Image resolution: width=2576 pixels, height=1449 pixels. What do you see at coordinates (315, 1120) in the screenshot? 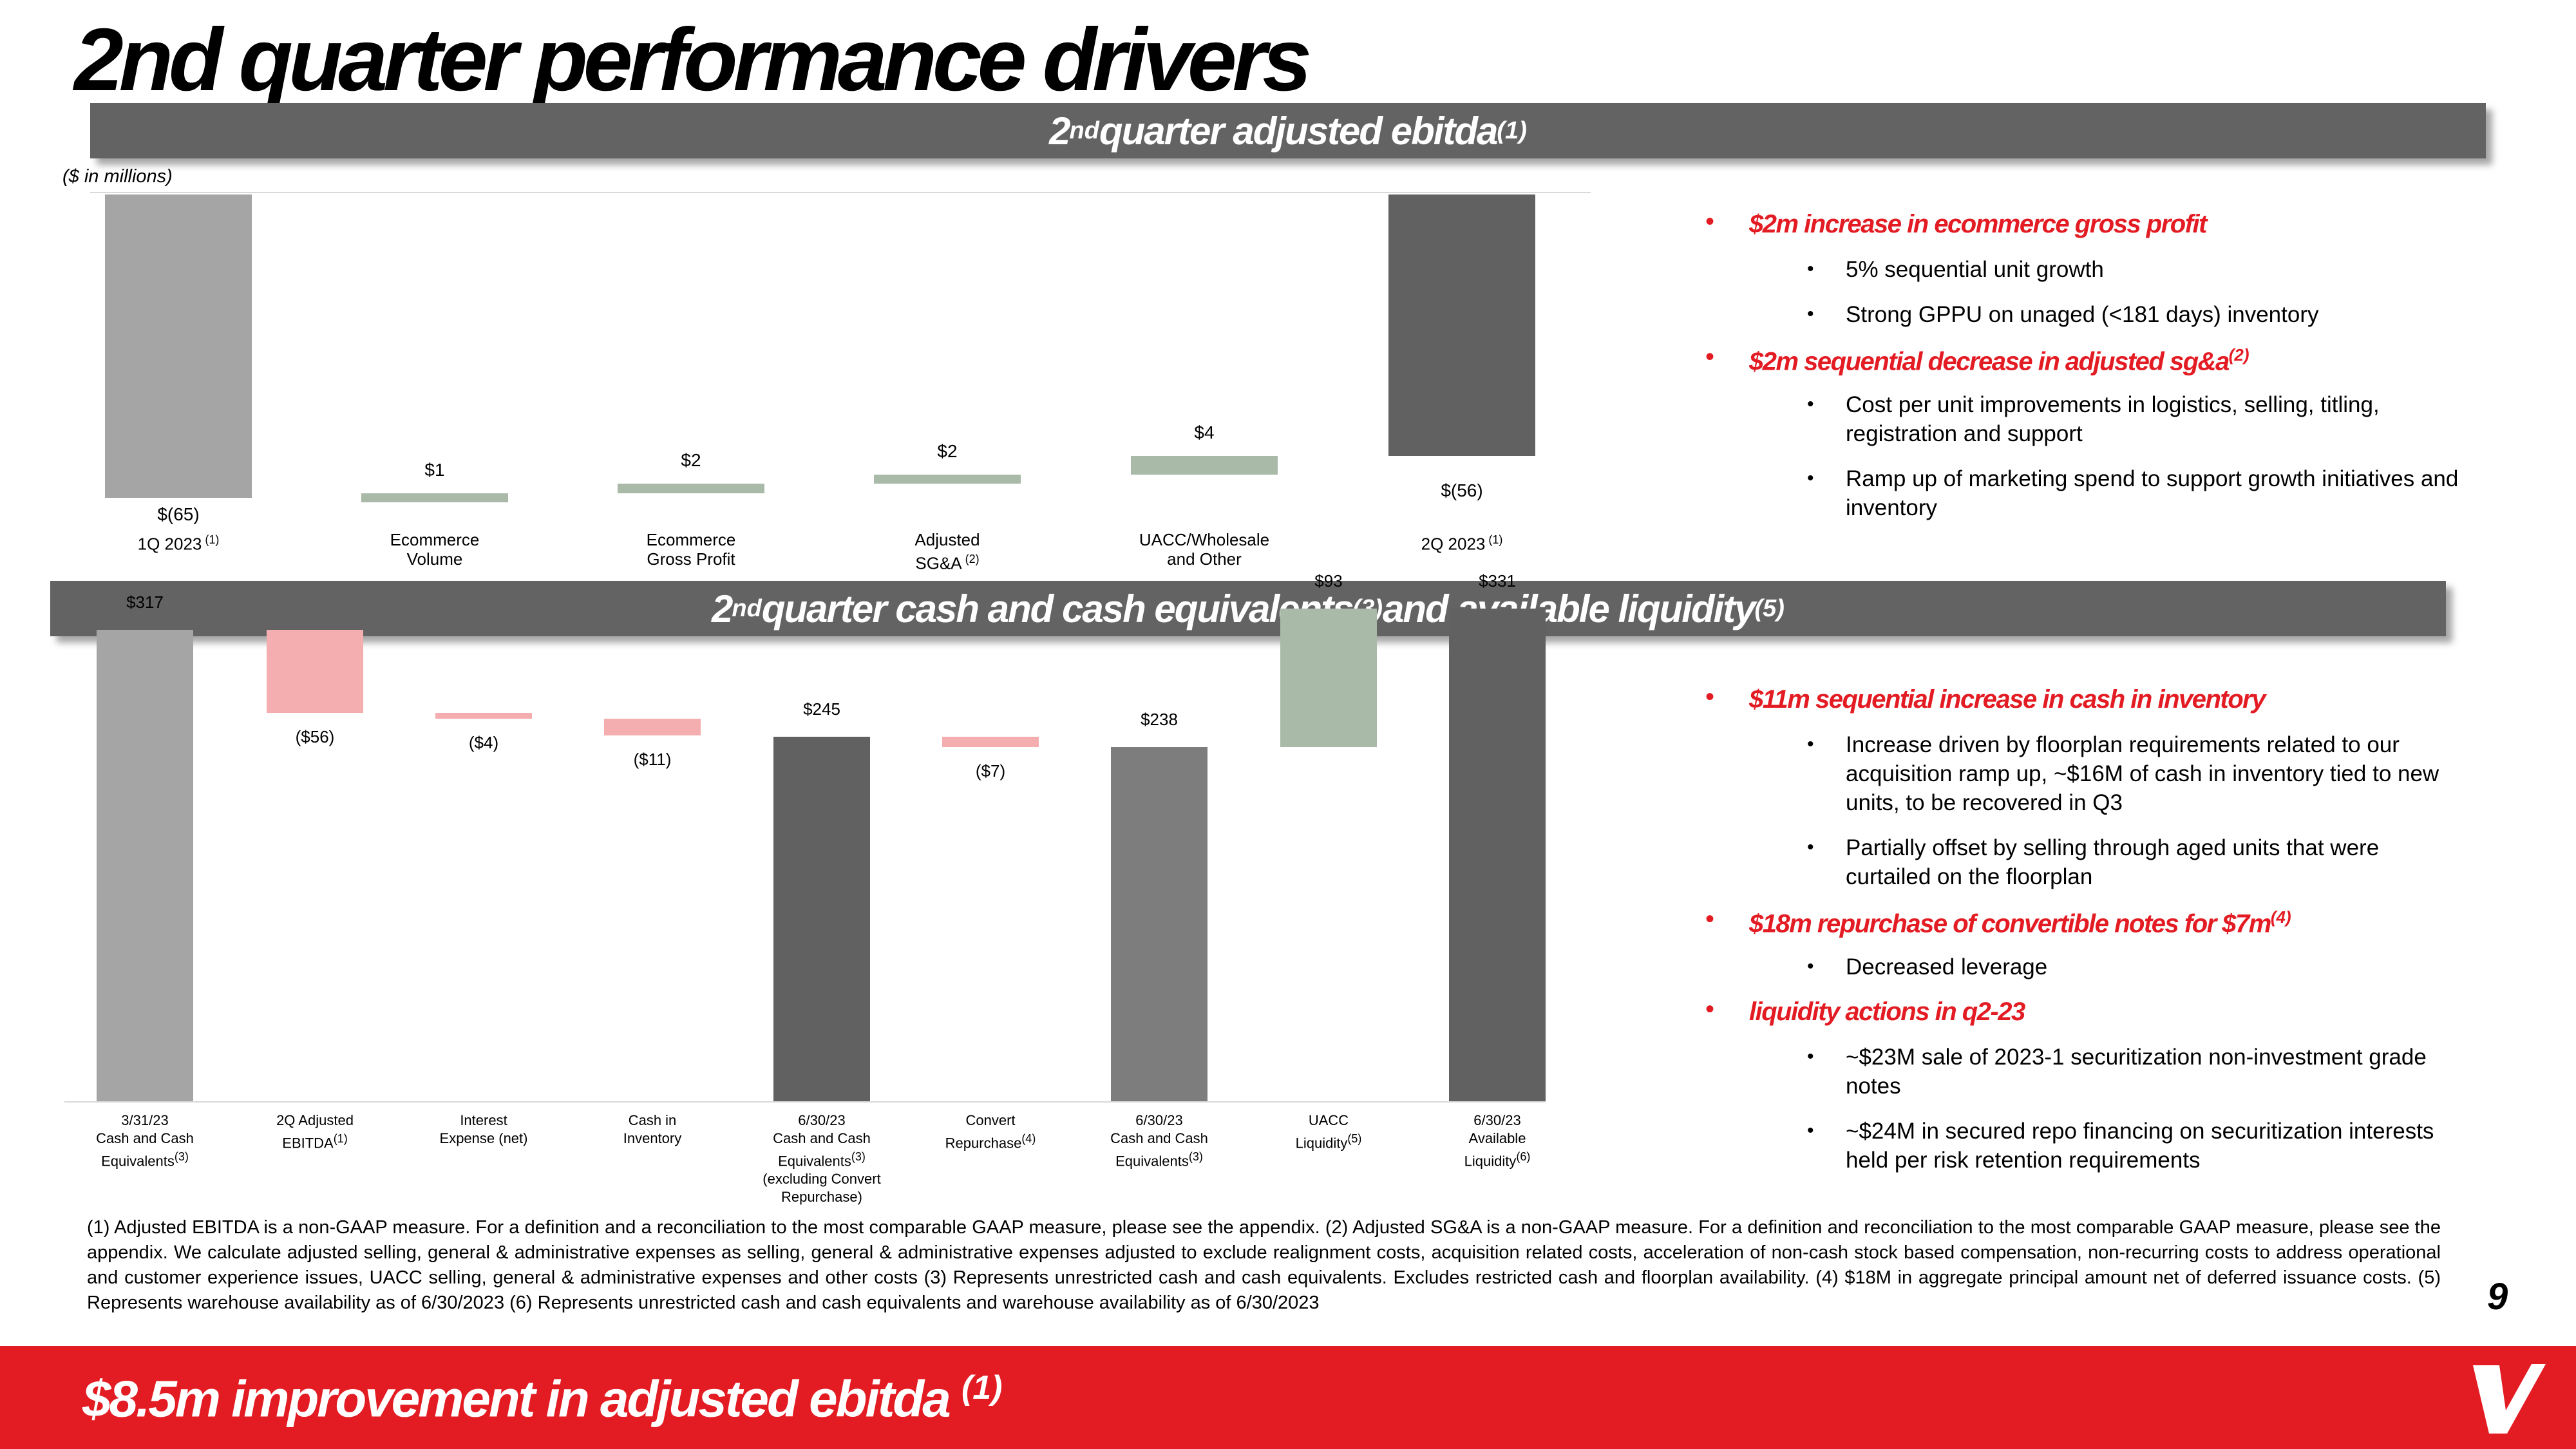
I see `category-line: 2Q Adjusted` at bounding box center [315, 1120].